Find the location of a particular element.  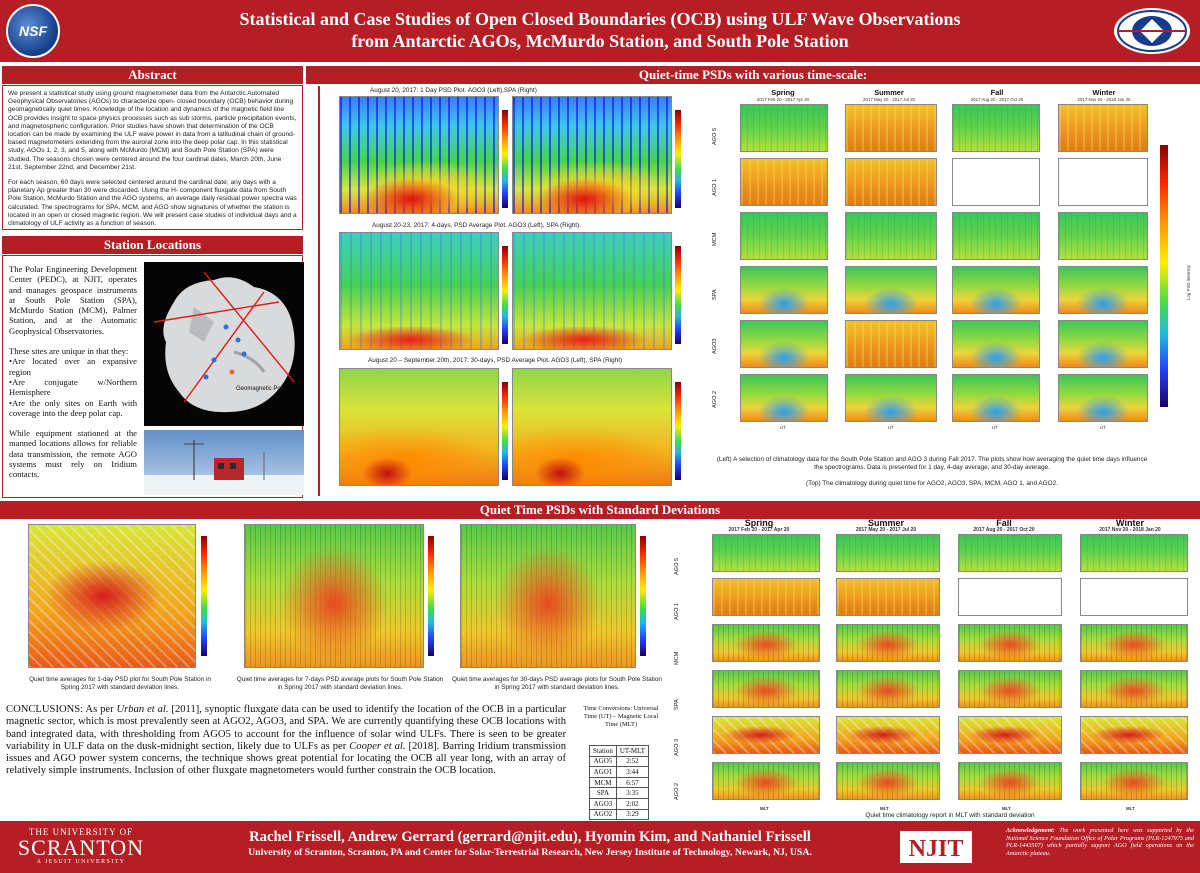

row-label: AGO 1 is located at coordinates (715, 187).